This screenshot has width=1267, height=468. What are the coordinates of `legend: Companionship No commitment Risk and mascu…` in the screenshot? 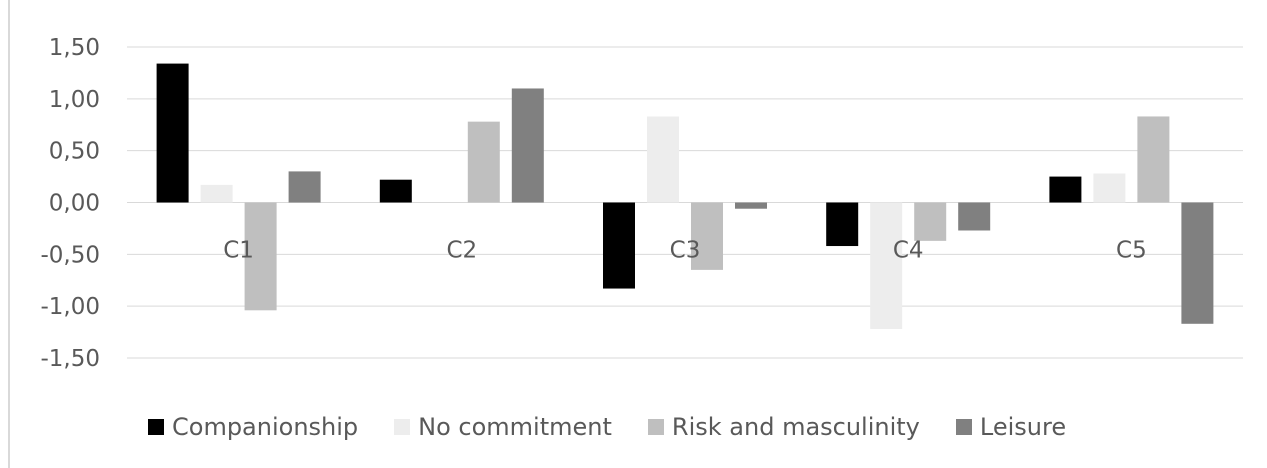 It's located at (625, 427).